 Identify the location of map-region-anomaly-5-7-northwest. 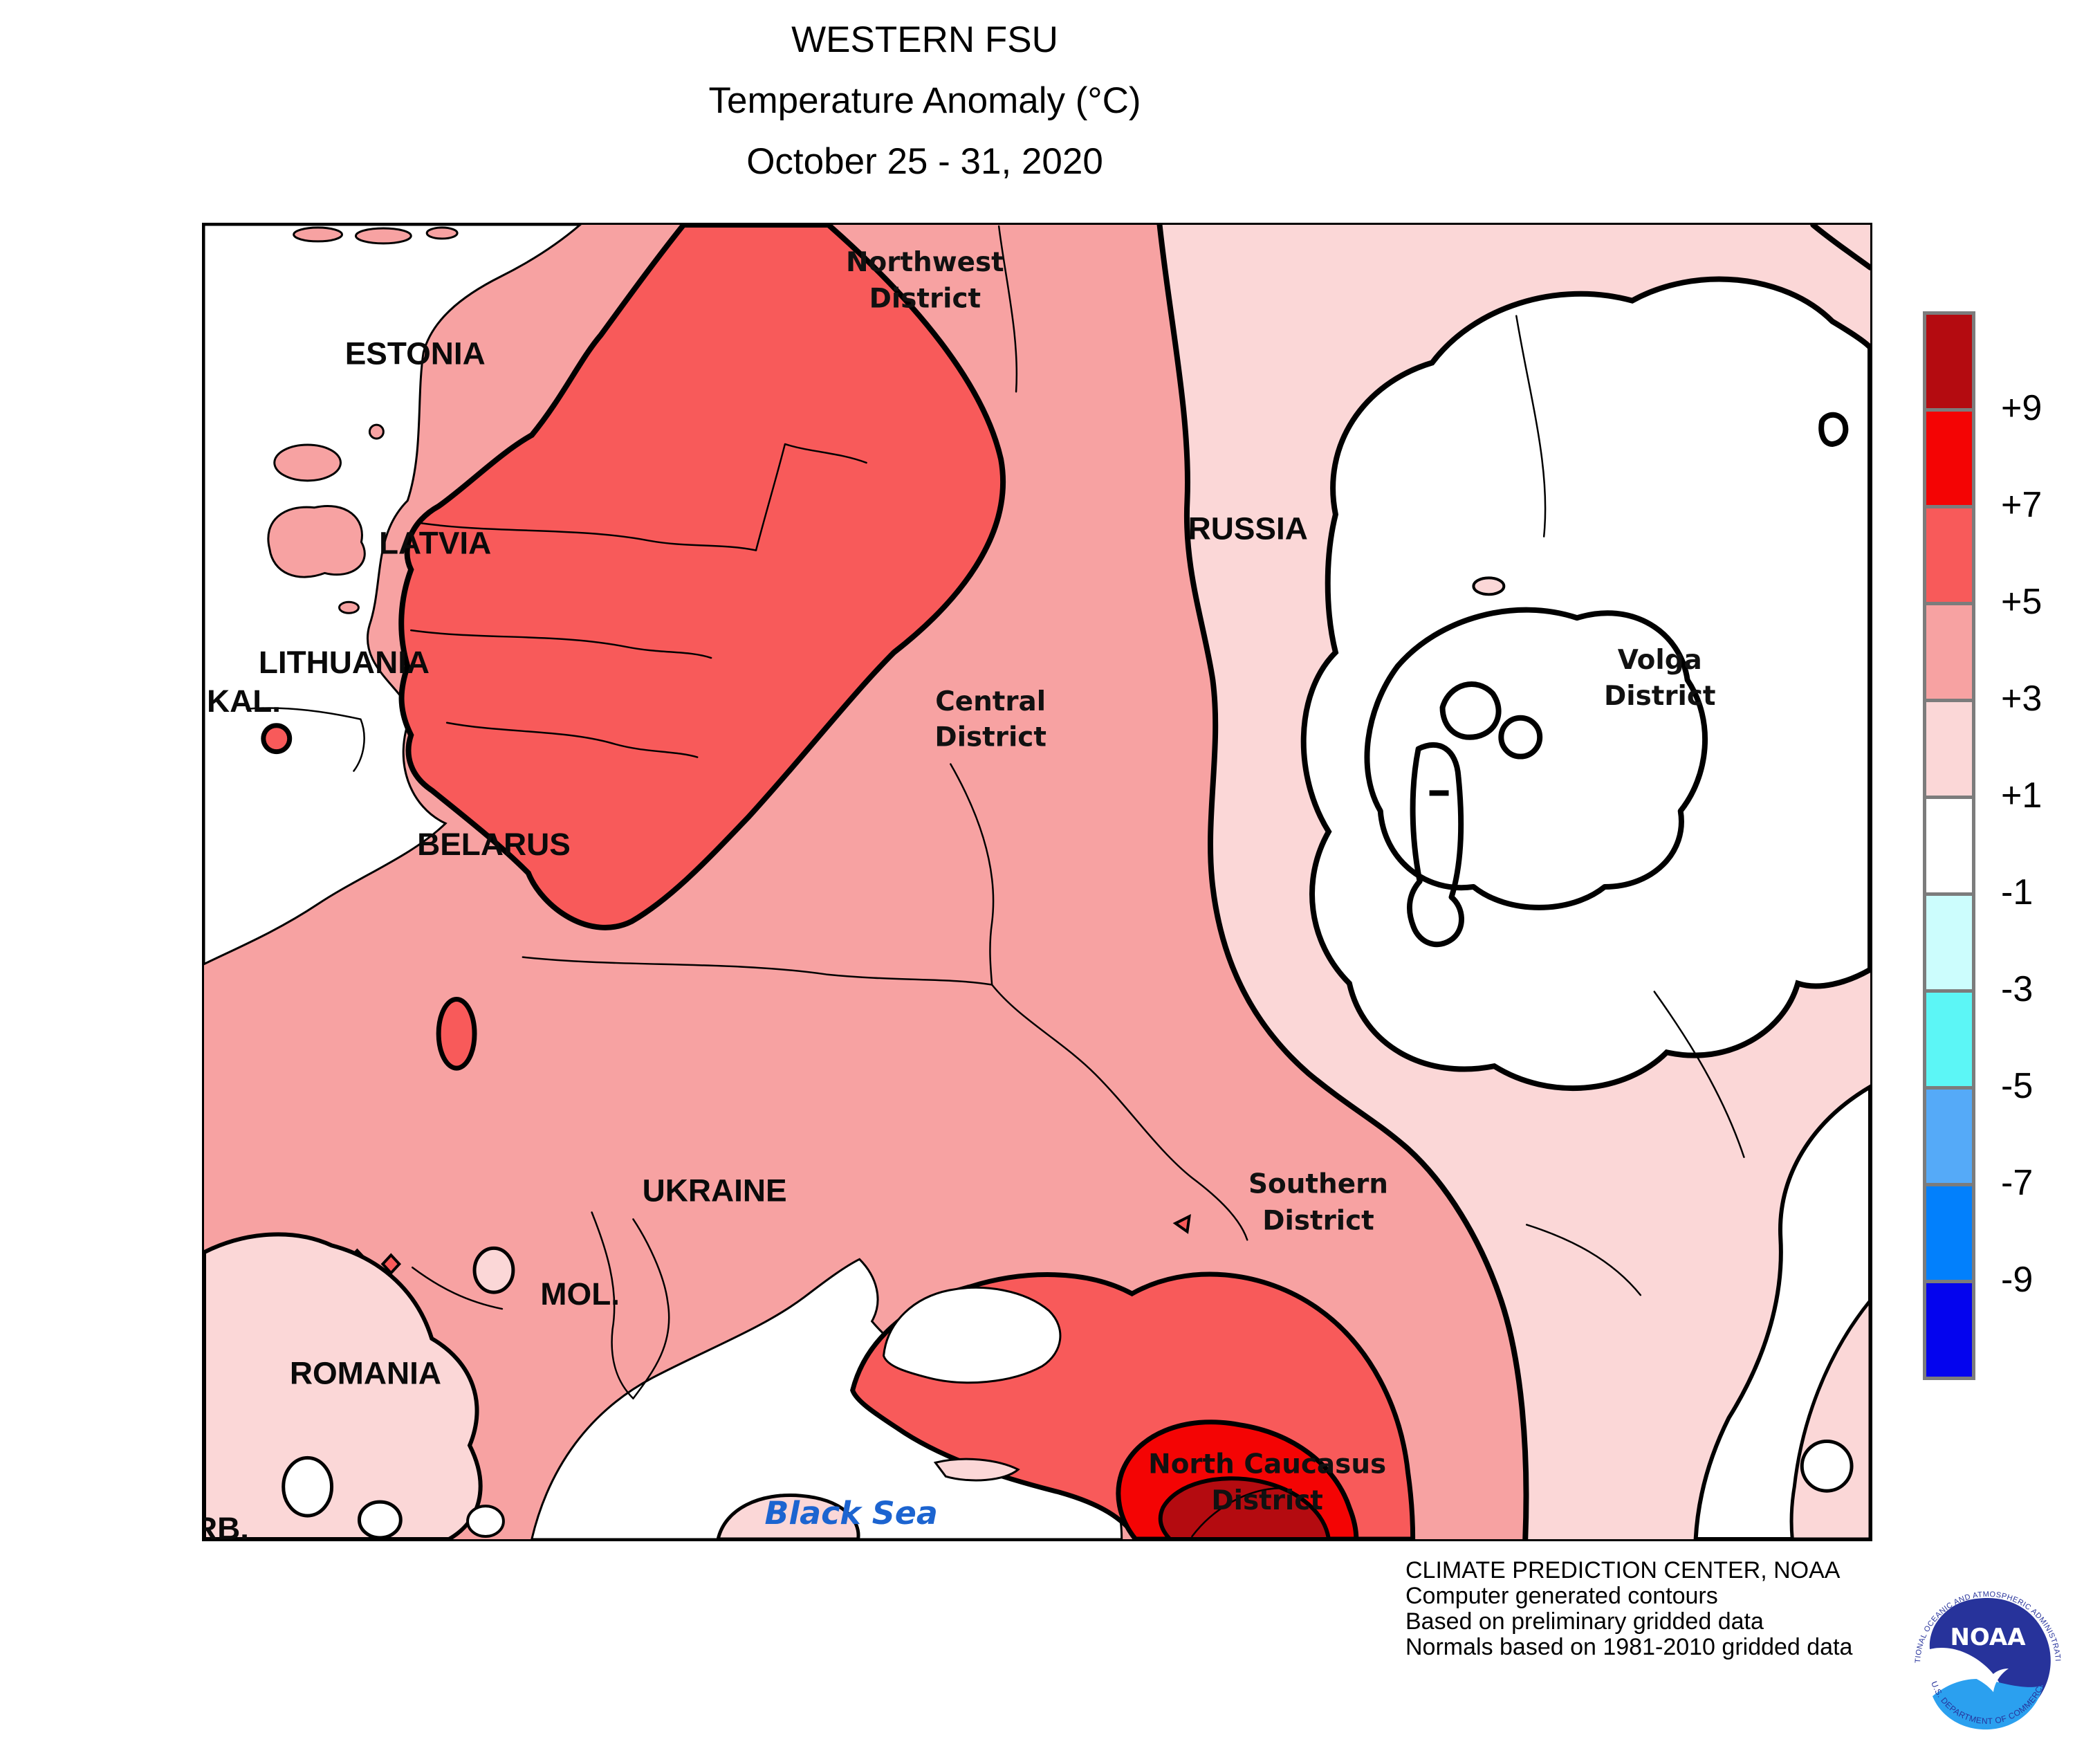
(702, 577).